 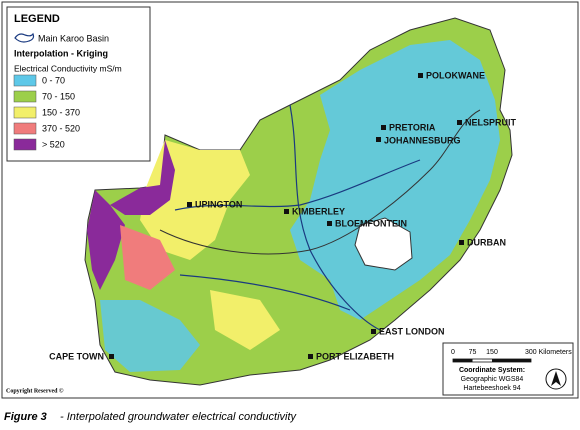 I want to click on scale-label: 75, so click(x=473, y=352).